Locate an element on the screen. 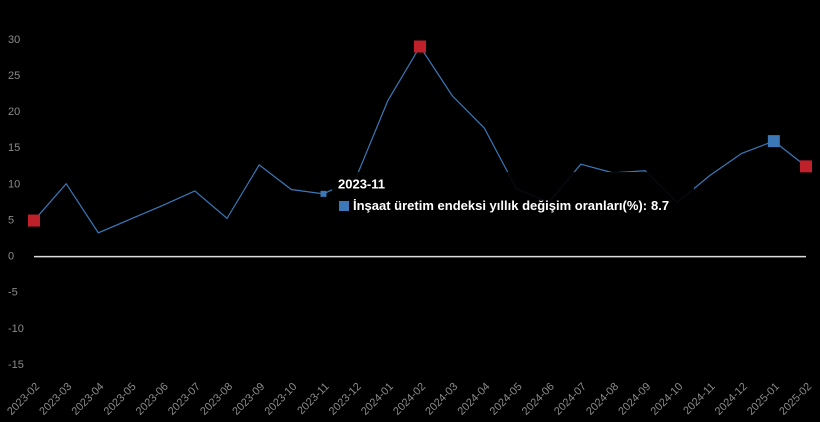 This screenshot has width=820, height=422. y-tick-label: -5 is located at coordinates (13, 293).